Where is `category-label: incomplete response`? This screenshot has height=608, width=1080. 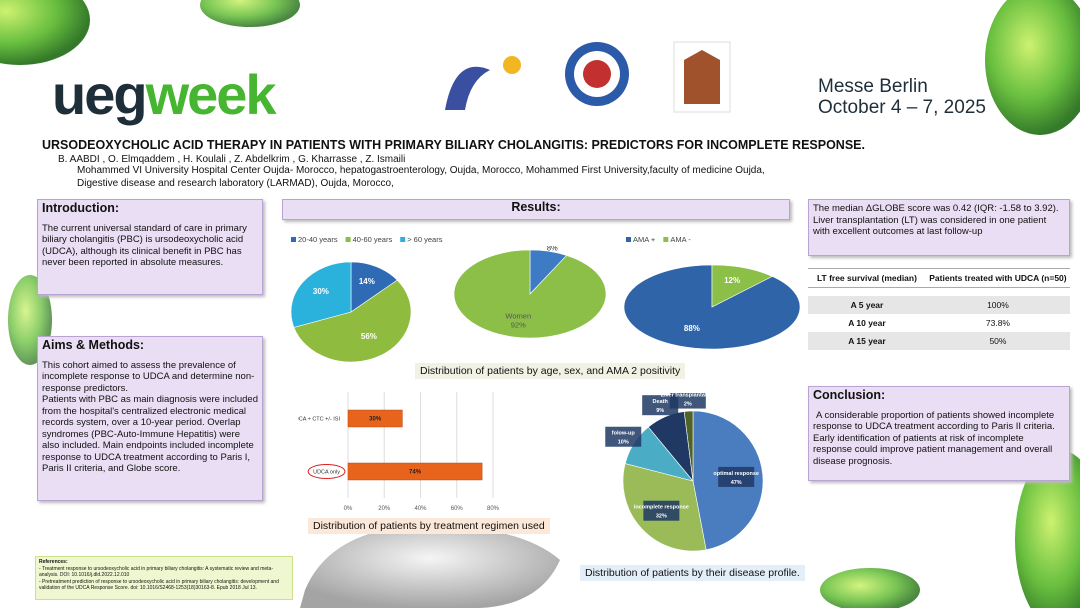
category-label: incomplete response is located at coordinates (661, 508).